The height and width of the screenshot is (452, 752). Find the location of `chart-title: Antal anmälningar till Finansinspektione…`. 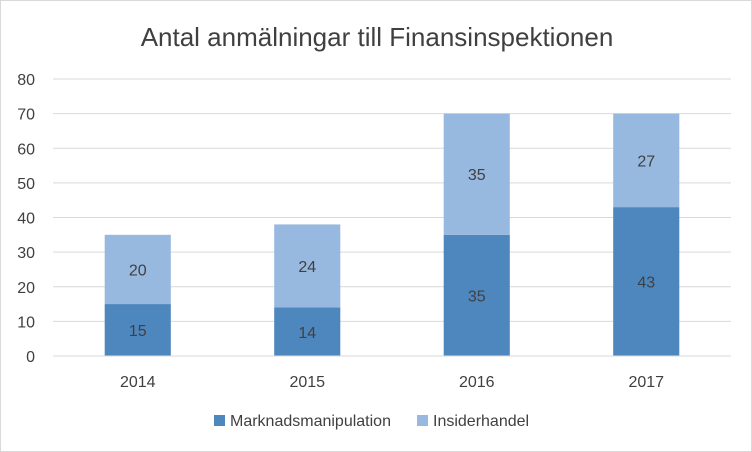

chart-title: Antal anmälningar till Finansinspektione… is located at coordinates (377, 37).